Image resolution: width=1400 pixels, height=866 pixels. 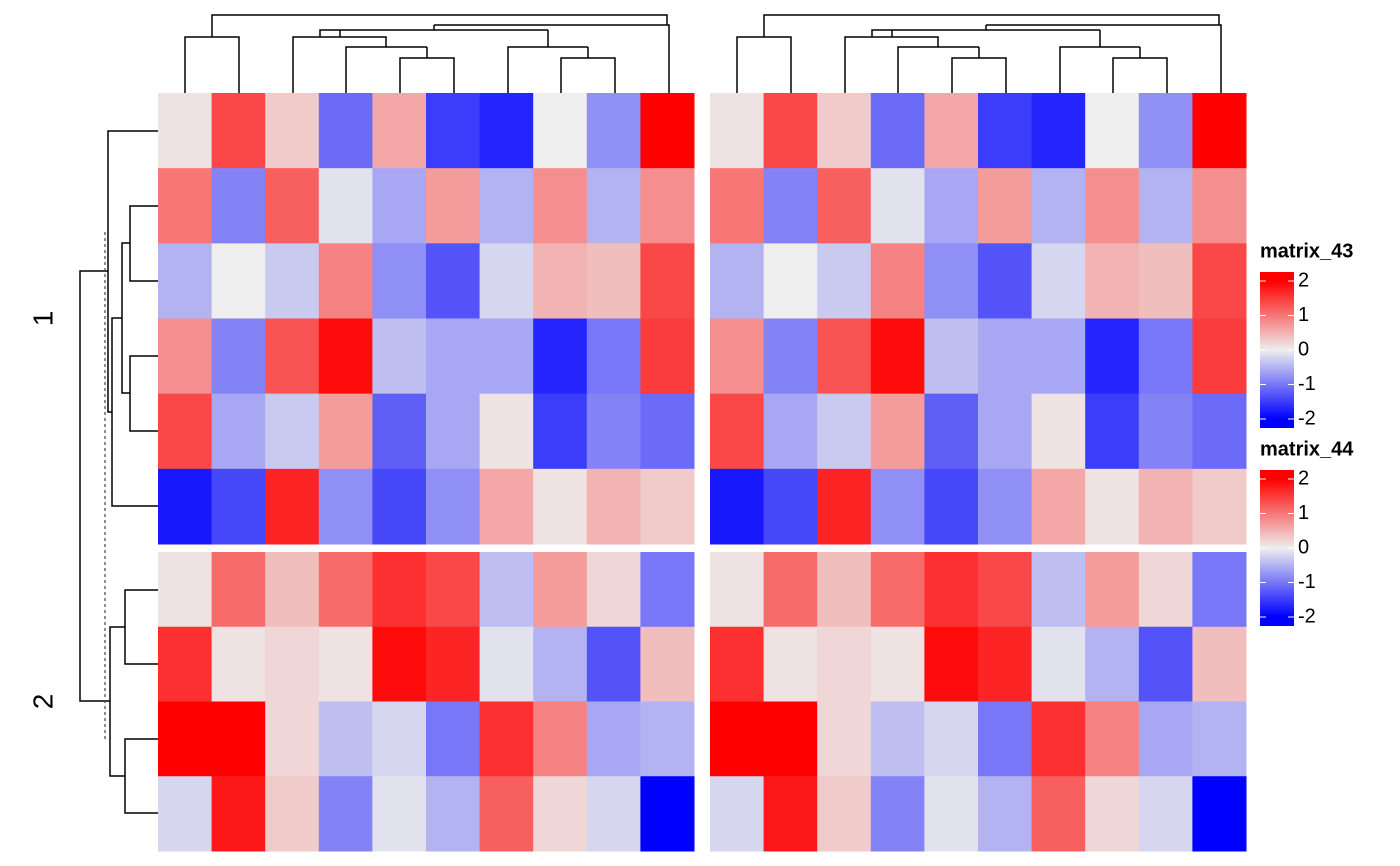 What do you see at coordinates (1307, 582) in the screenshot?
I see `legend-tick-label: -1` at bounding box center [1307, 582].